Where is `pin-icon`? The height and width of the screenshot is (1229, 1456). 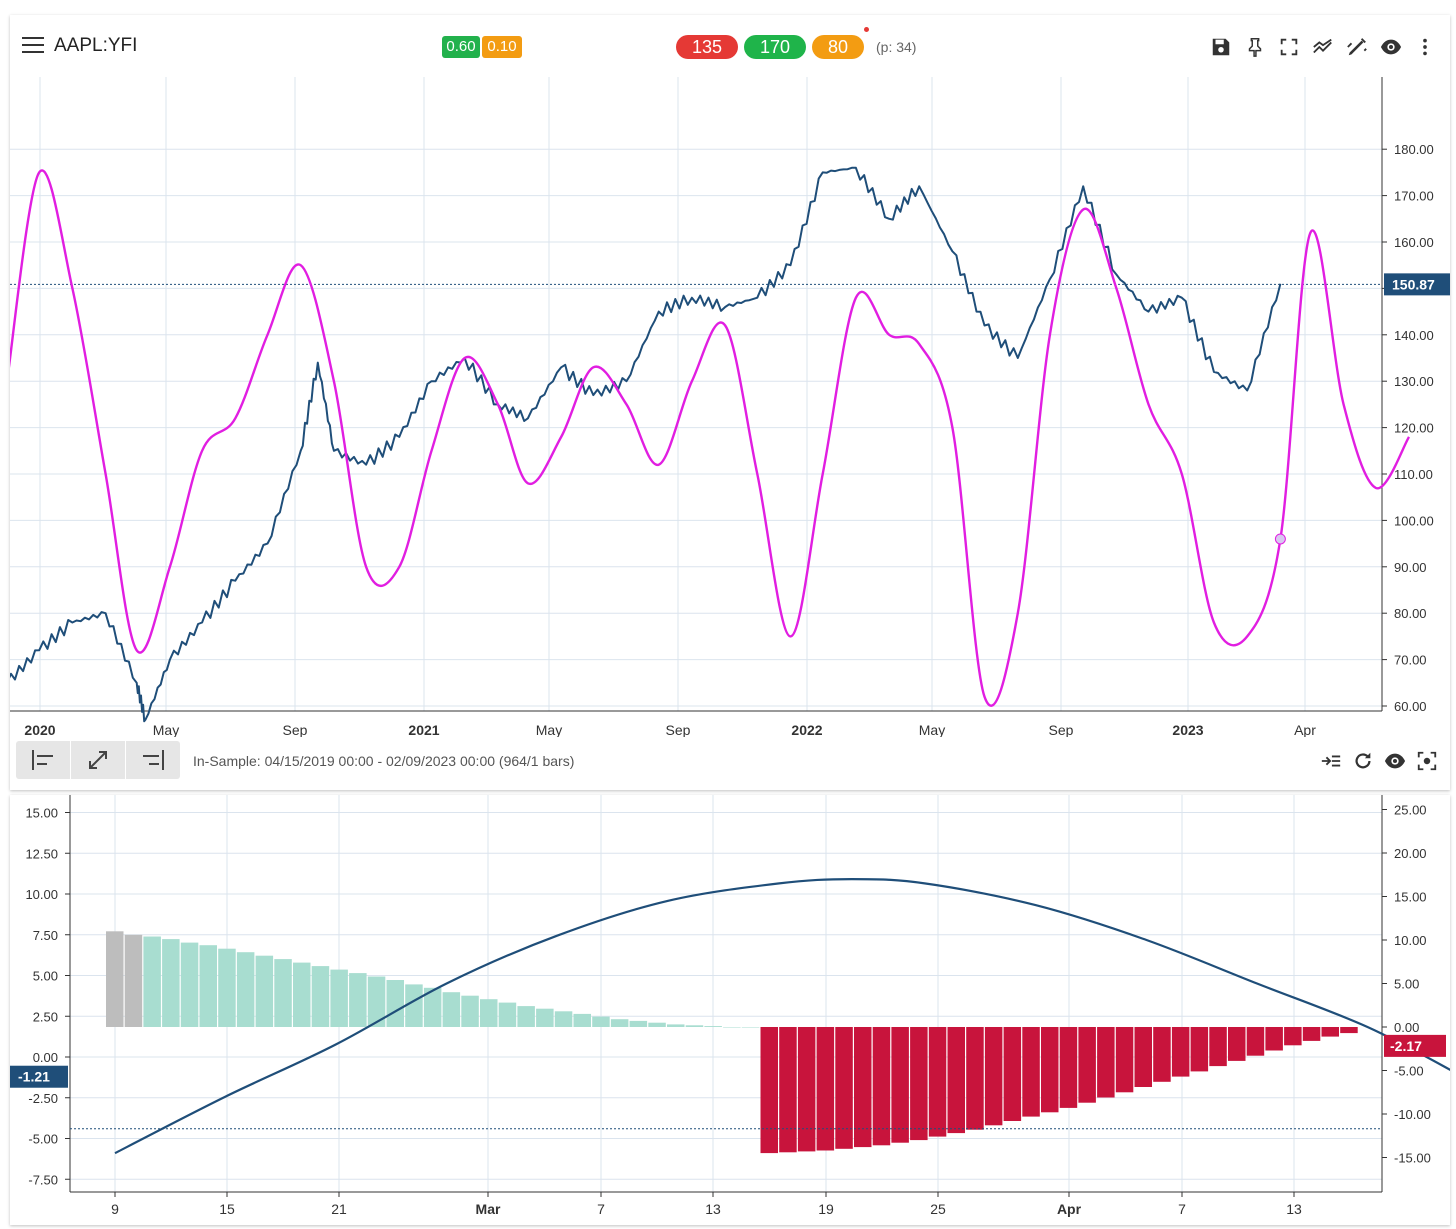 pin-icon is located at coordinates (1255, 47).